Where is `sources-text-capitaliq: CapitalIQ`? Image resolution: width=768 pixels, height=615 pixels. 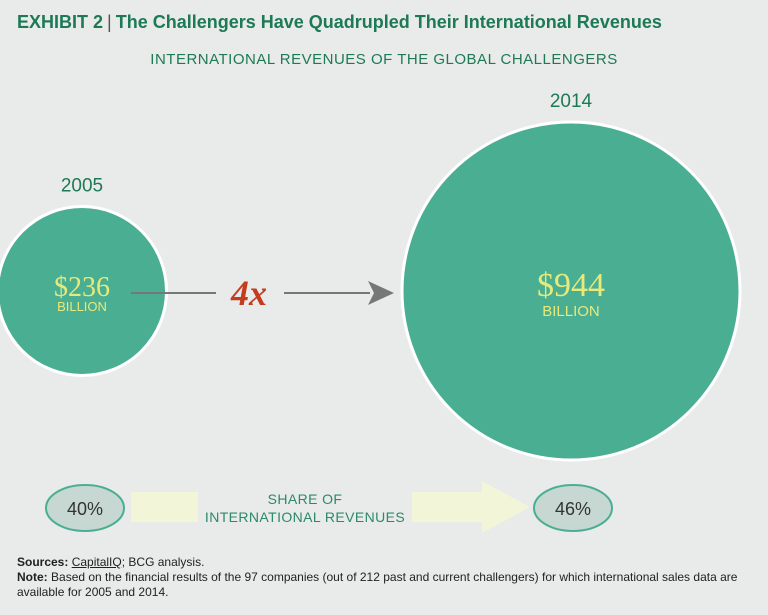
sources-text-capitaliq: CapitalIQ is located at coordinates (96, 562).